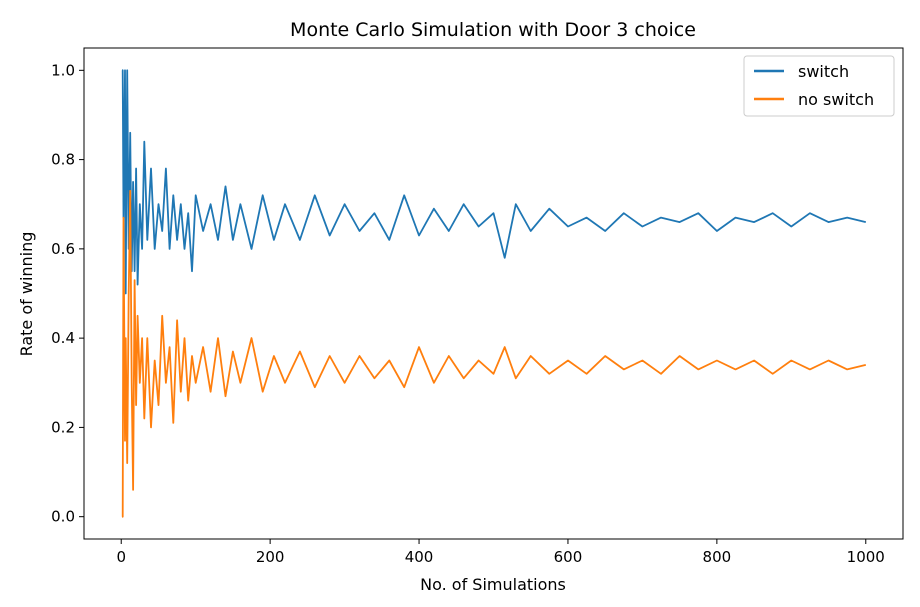 Image resolution: width=920 pixels, height=607 pixels. I want to click on y-tick-label: 0.0, so click(63, 517).